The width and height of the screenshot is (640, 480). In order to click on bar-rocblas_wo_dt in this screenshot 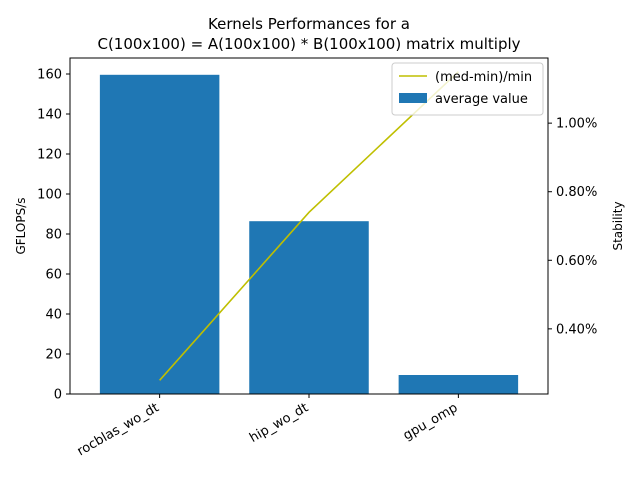, I will do `click(159, 234)`.